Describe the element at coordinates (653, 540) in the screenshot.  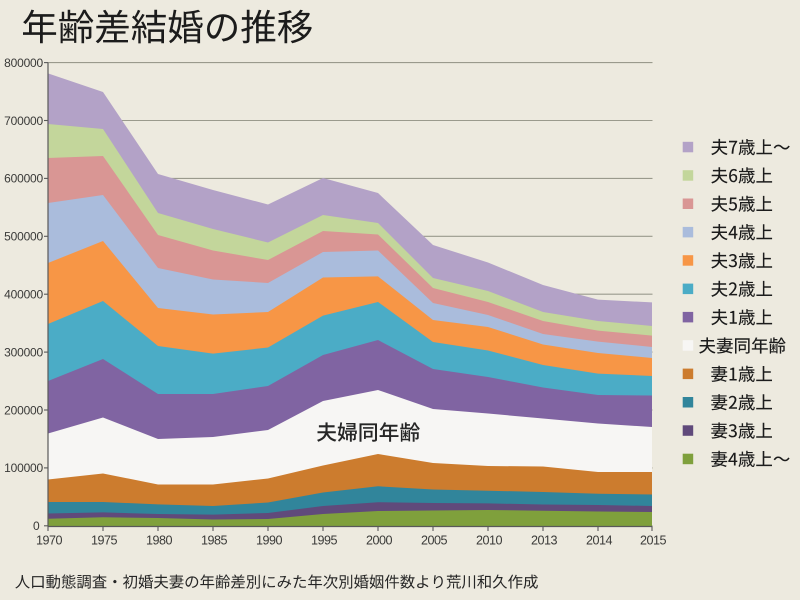
I see `svg-text: 2015` at that location.